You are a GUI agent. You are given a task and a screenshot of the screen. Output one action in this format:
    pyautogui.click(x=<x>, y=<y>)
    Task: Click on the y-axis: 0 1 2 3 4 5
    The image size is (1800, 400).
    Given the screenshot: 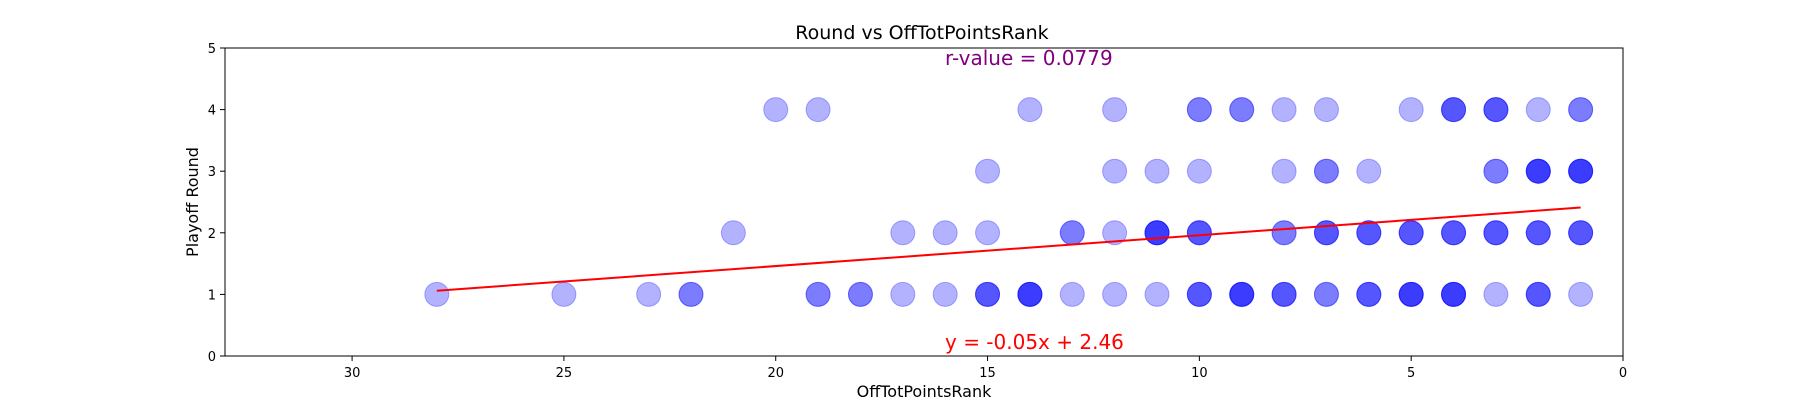 What is the action you would take?
    pyautogui.click(x=216, y=203)
    